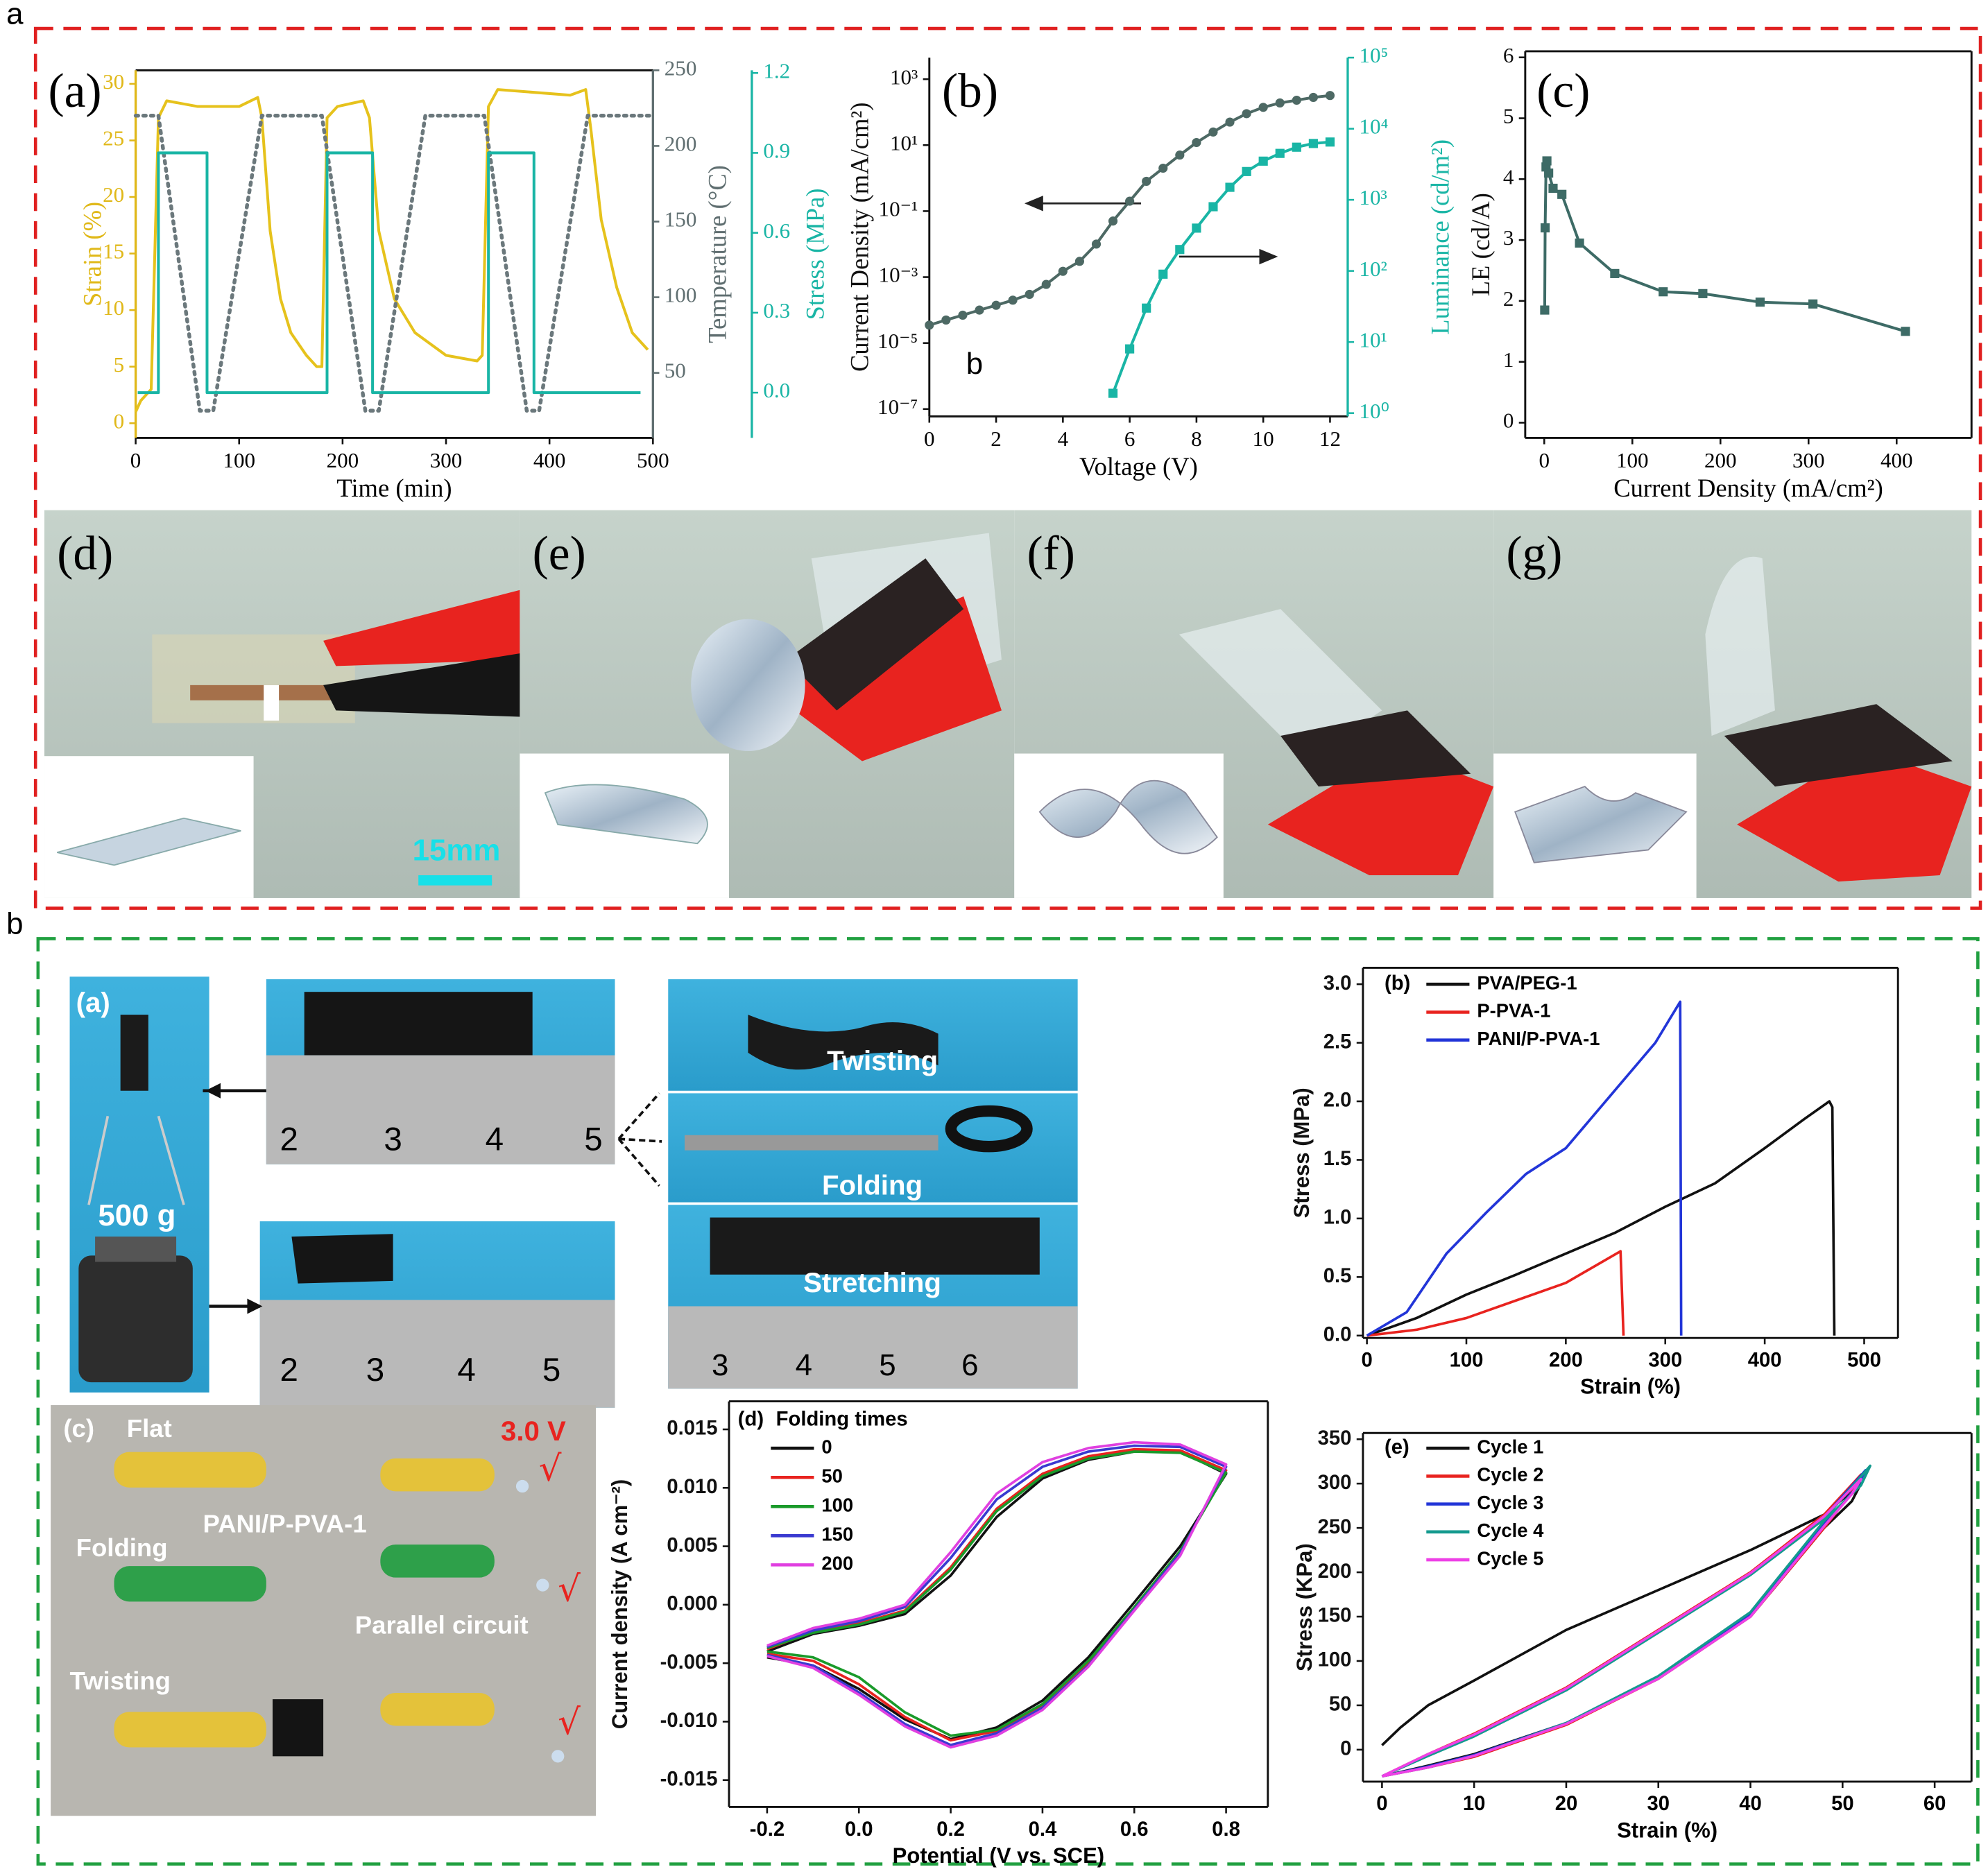  Describe the element at coordinates (122, 1547) in the screenshot. I see `circuit-label: Folding` at that location.